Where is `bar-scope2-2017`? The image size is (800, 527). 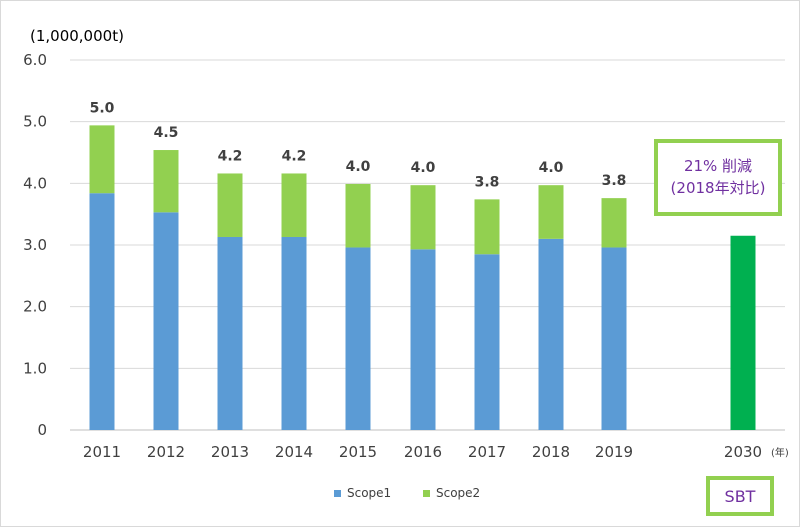 bar-scope2-2017 is located at coordinates (487, 227).